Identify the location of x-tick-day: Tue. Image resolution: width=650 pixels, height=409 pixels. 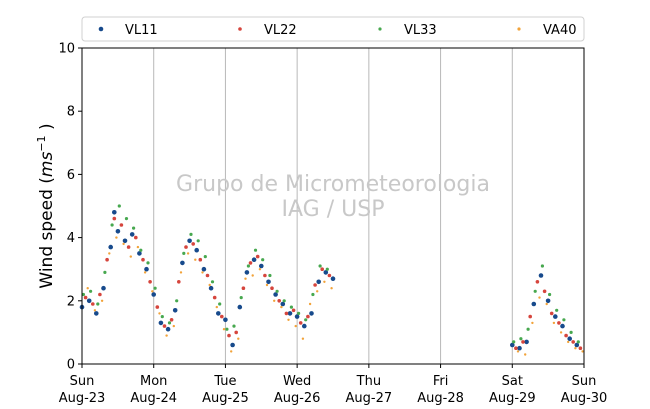
(224, 381).